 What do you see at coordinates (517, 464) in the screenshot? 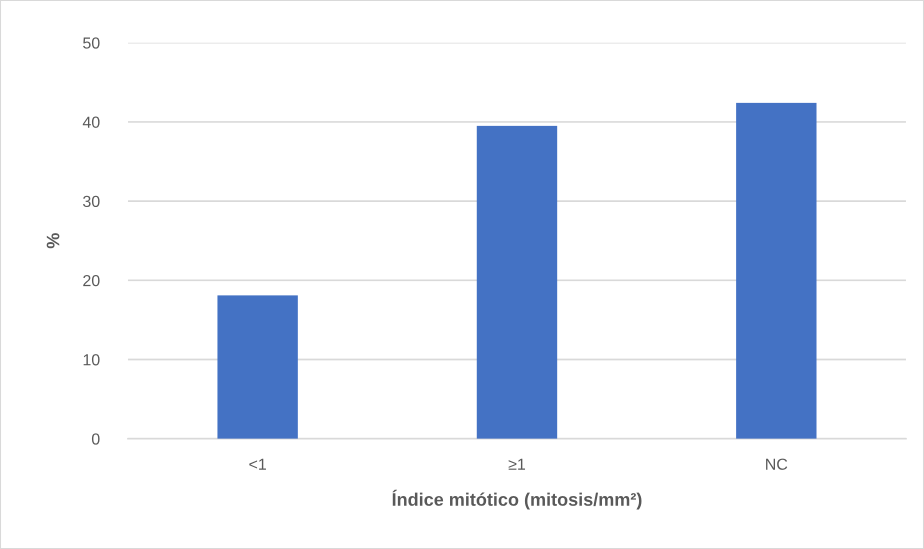
I see `x-tick-label: ≥1` at bounding box center [517, 464].